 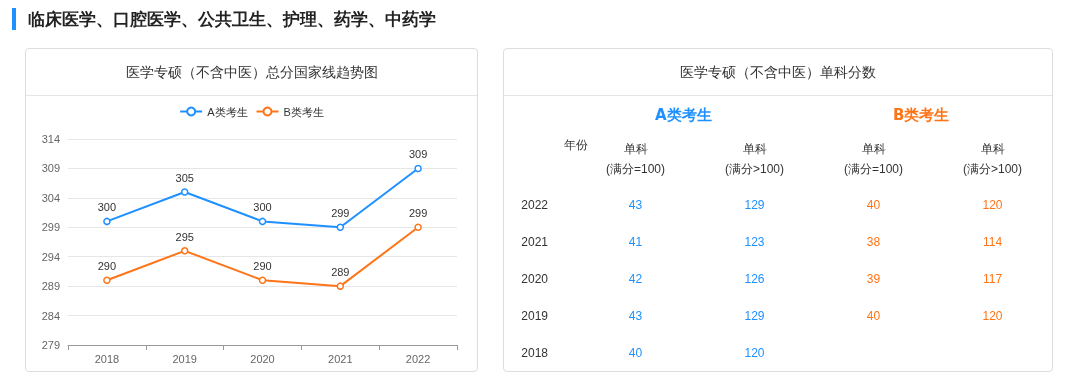 I want to click on y-tick-label: 2020, so click(x=535, y=279).